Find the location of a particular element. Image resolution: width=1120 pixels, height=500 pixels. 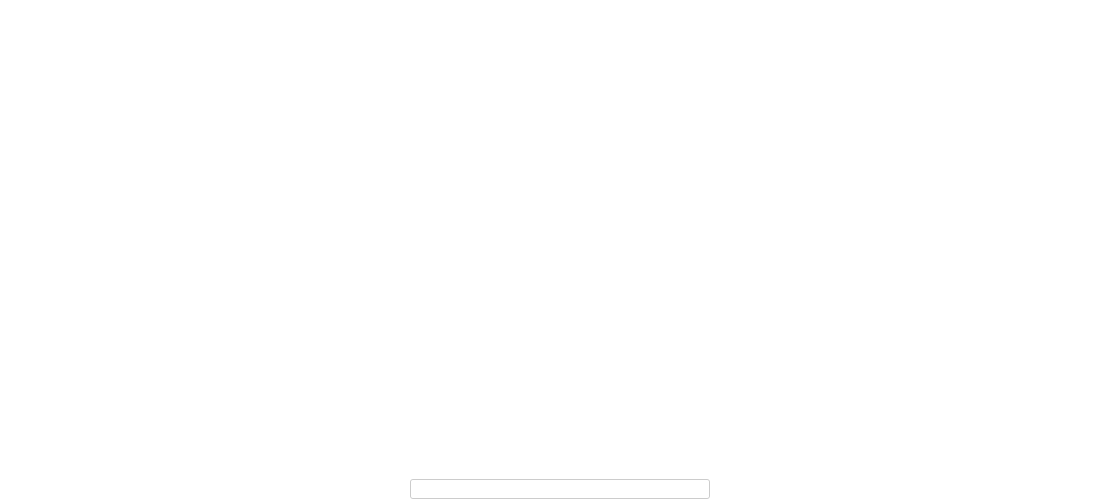

legend-item-mediana is located at coordinates (597, 489).